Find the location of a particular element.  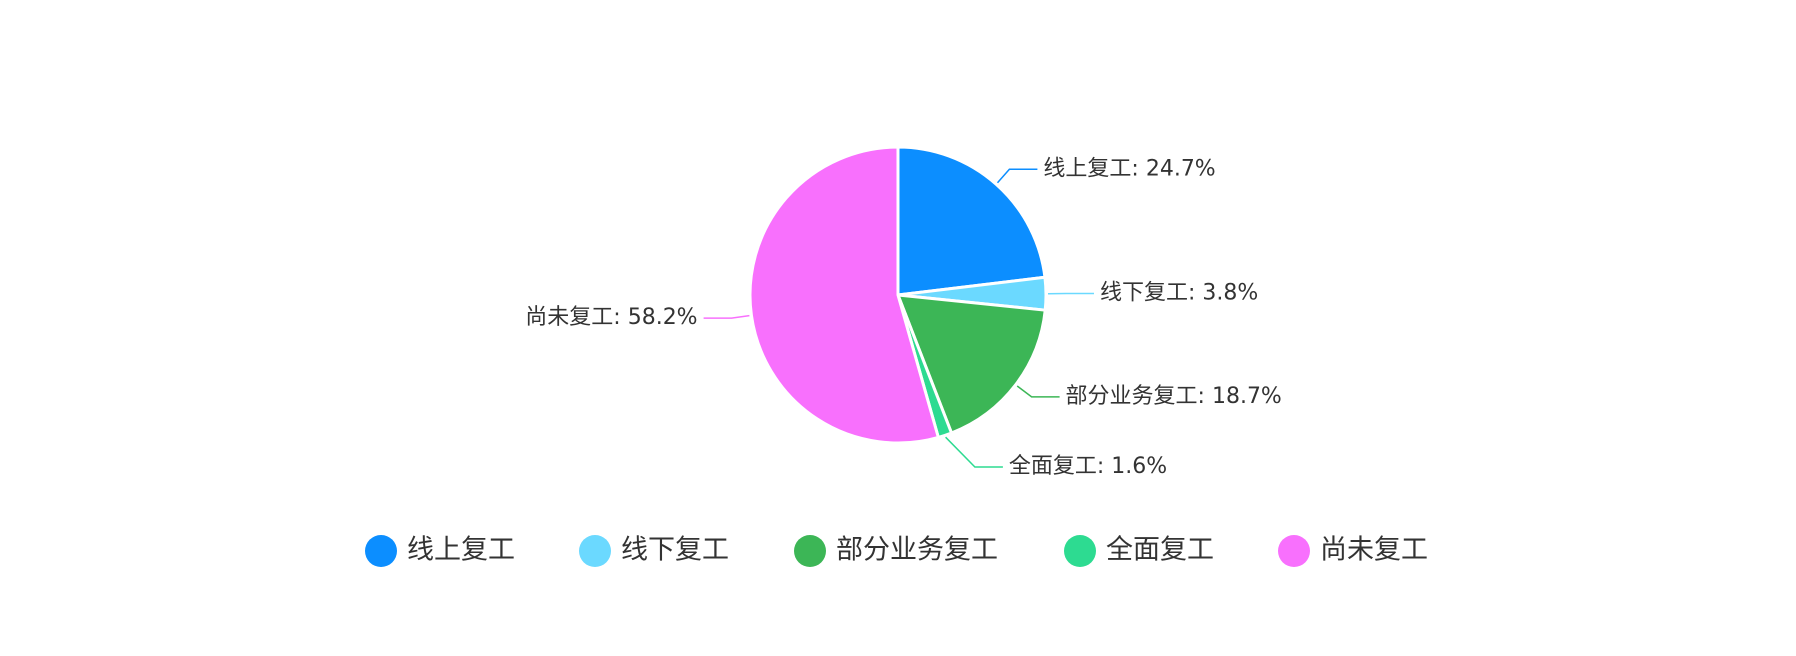

slice-leader-lines is located at coordinates (898, 318).